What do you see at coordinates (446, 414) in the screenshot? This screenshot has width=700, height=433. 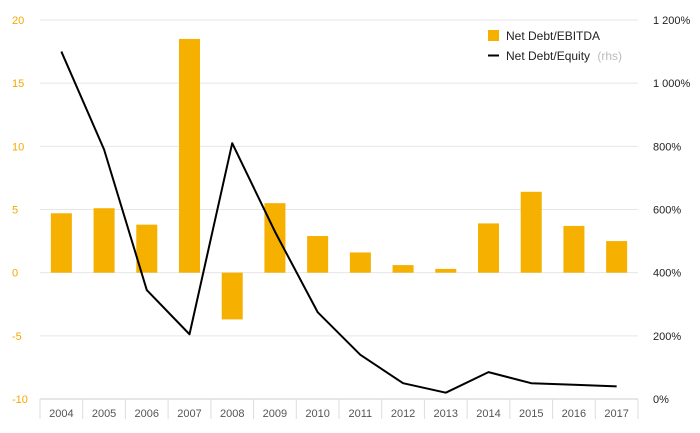 I see `x-tick-label: 2013` at bounding box center [446, 414].